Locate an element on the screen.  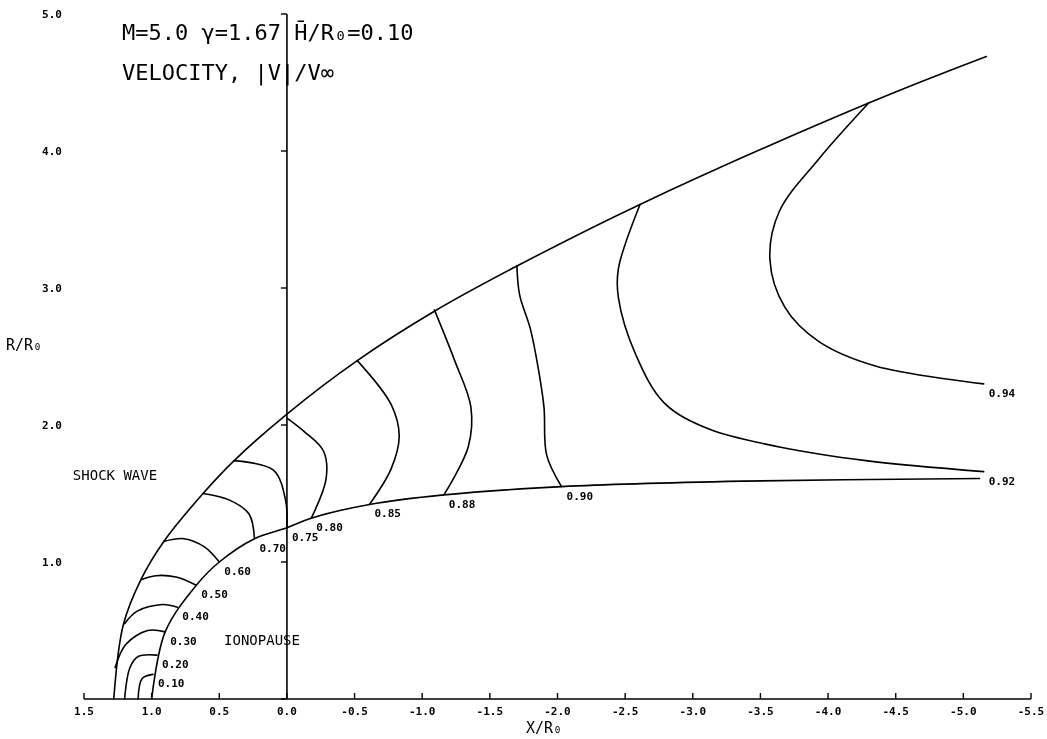
x-tick-label: -4.0 is located at coordinates (828, 711).